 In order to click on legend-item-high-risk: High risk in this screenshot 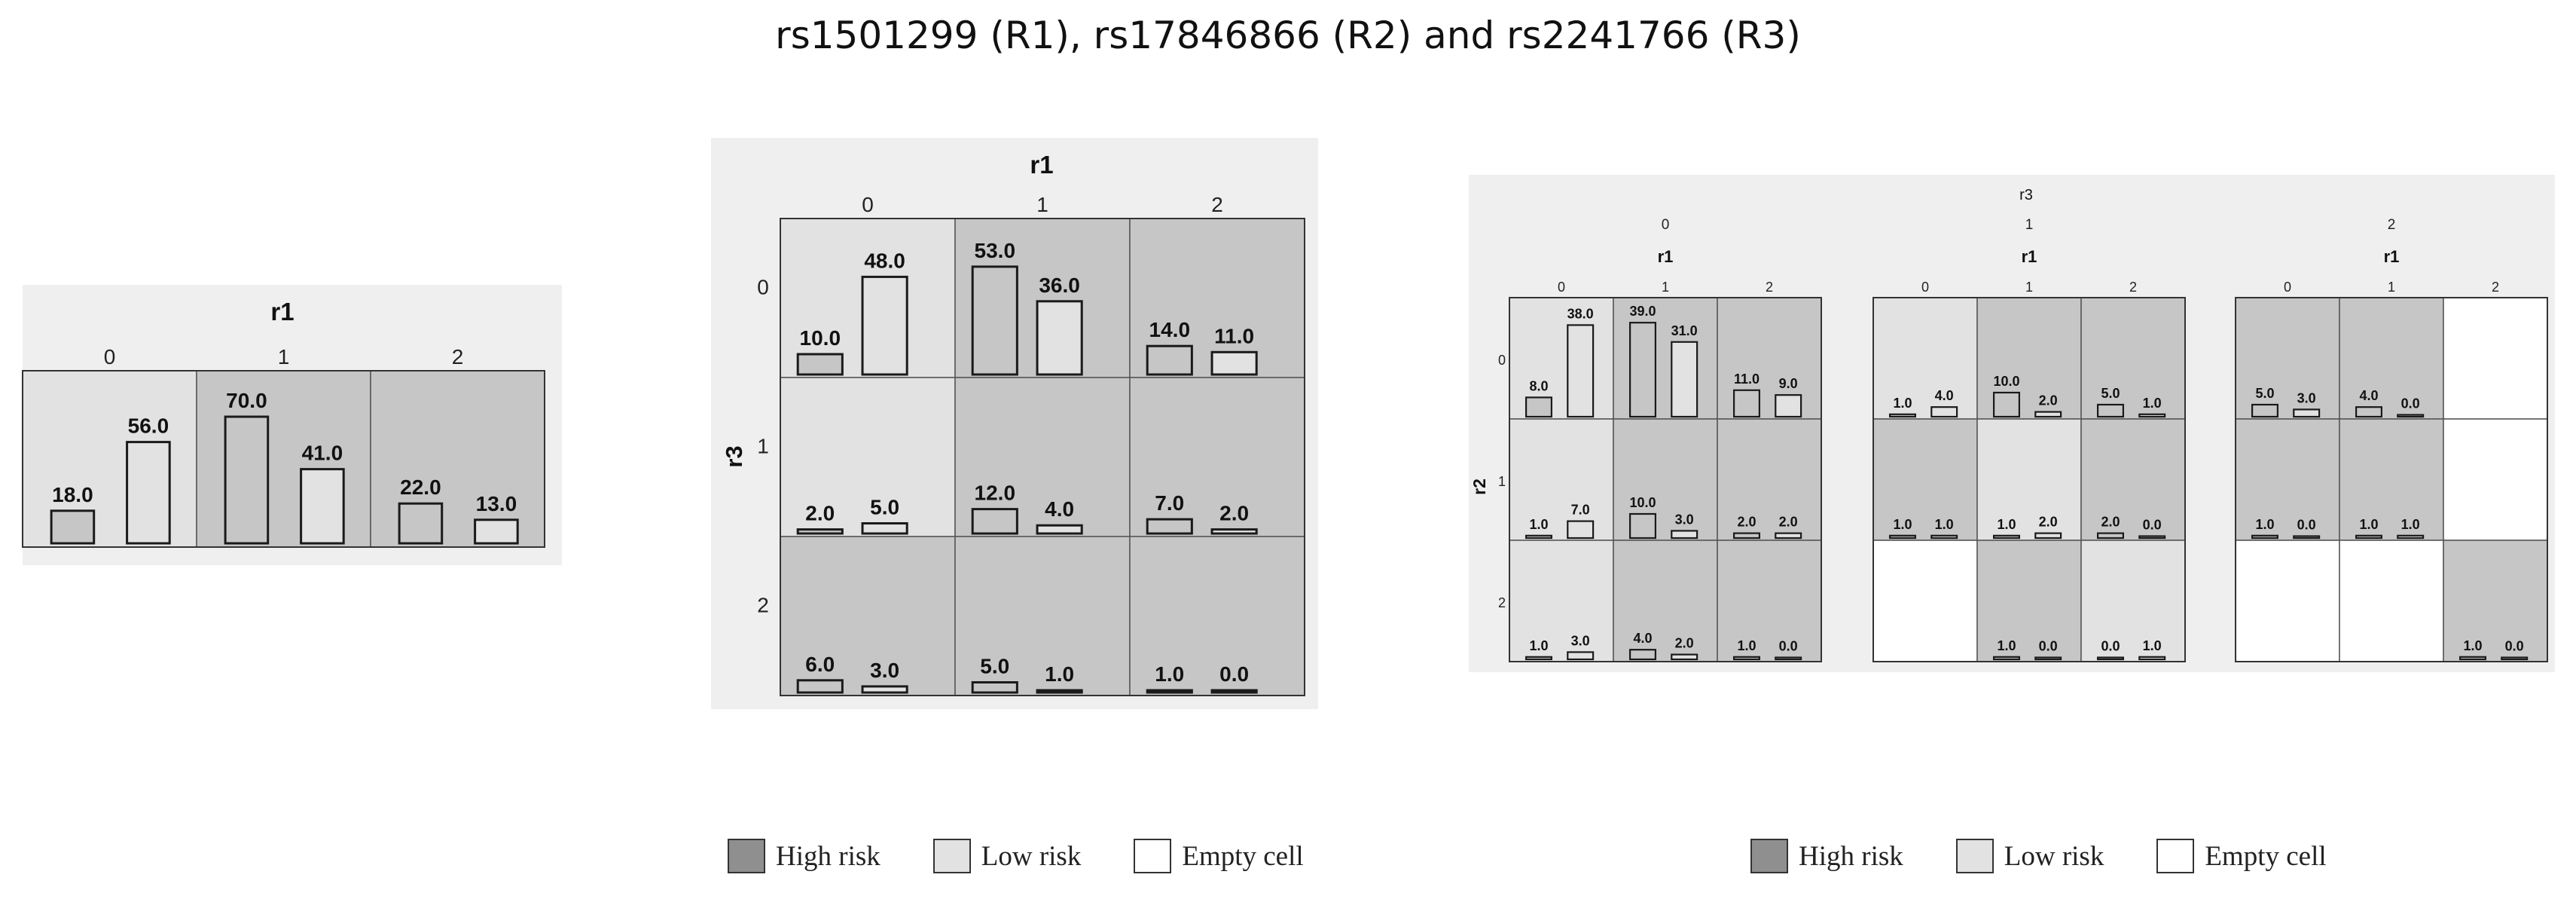, I will do `click(1826, 856)`.